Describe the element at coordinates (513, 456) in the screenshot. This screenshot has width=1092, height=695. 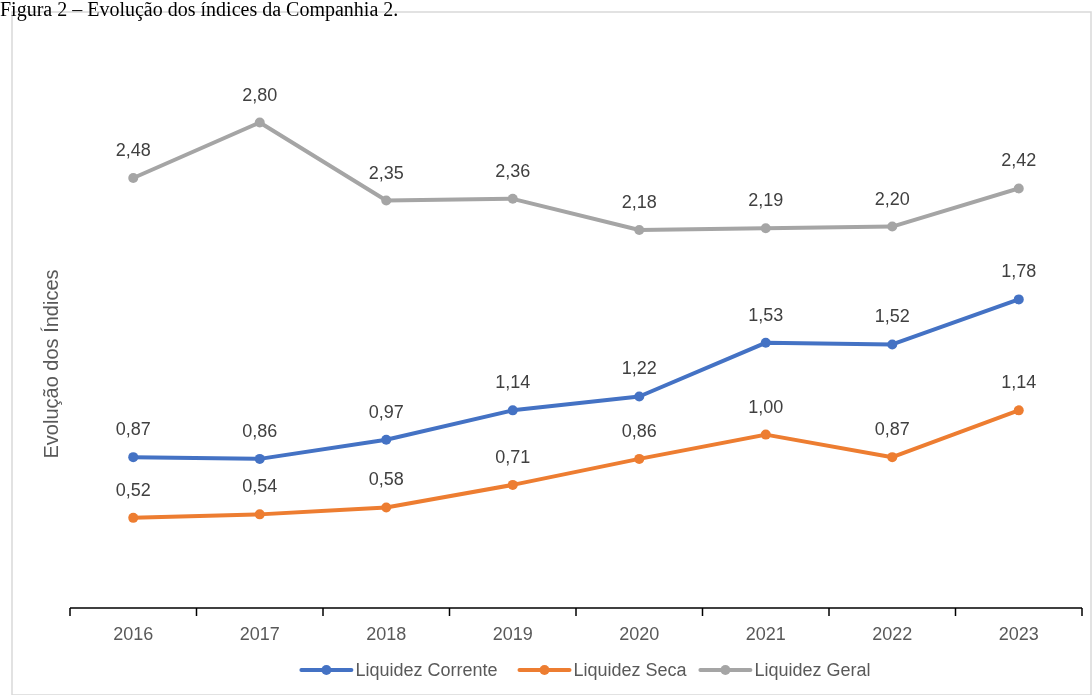
I see `data-label: 0,71` at that location.